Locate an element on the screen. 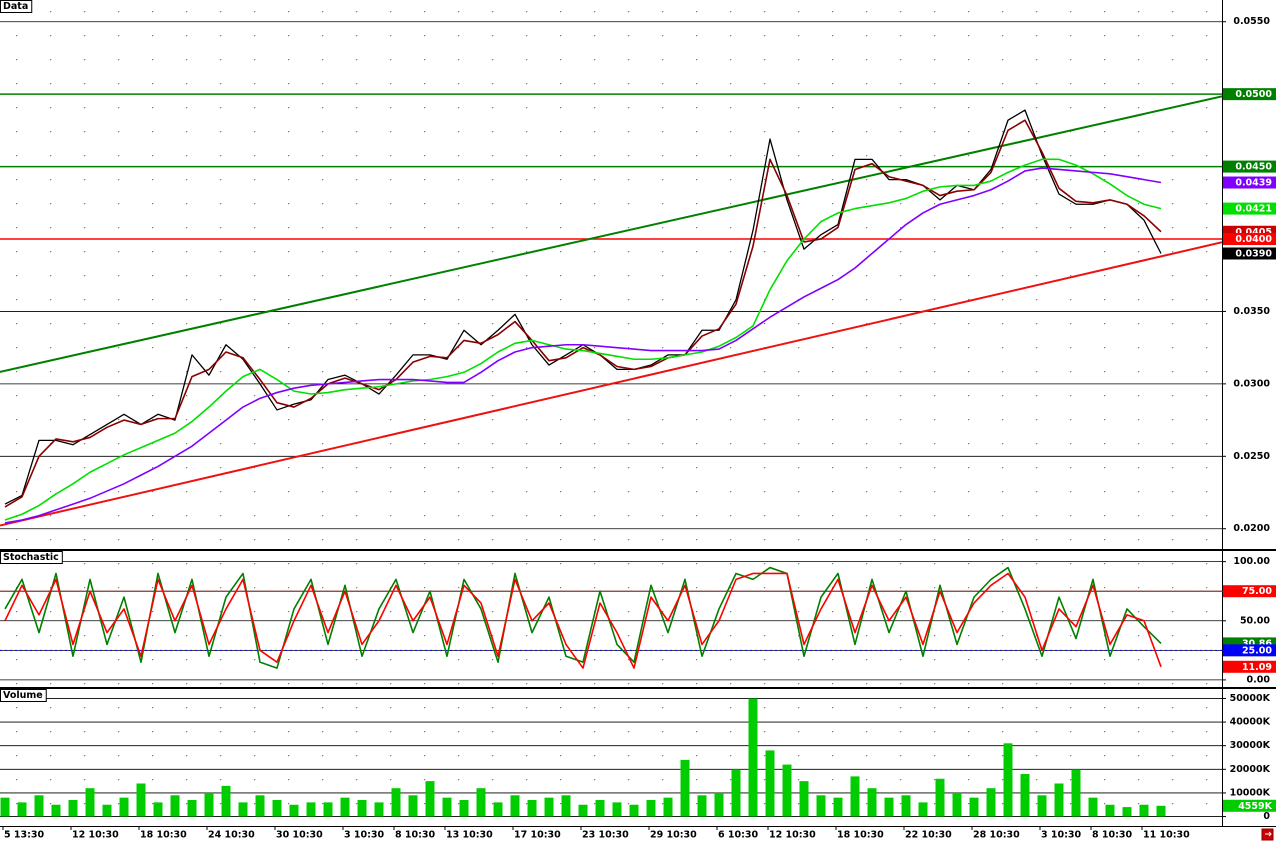  series-line is located at coordinates (583, 620).